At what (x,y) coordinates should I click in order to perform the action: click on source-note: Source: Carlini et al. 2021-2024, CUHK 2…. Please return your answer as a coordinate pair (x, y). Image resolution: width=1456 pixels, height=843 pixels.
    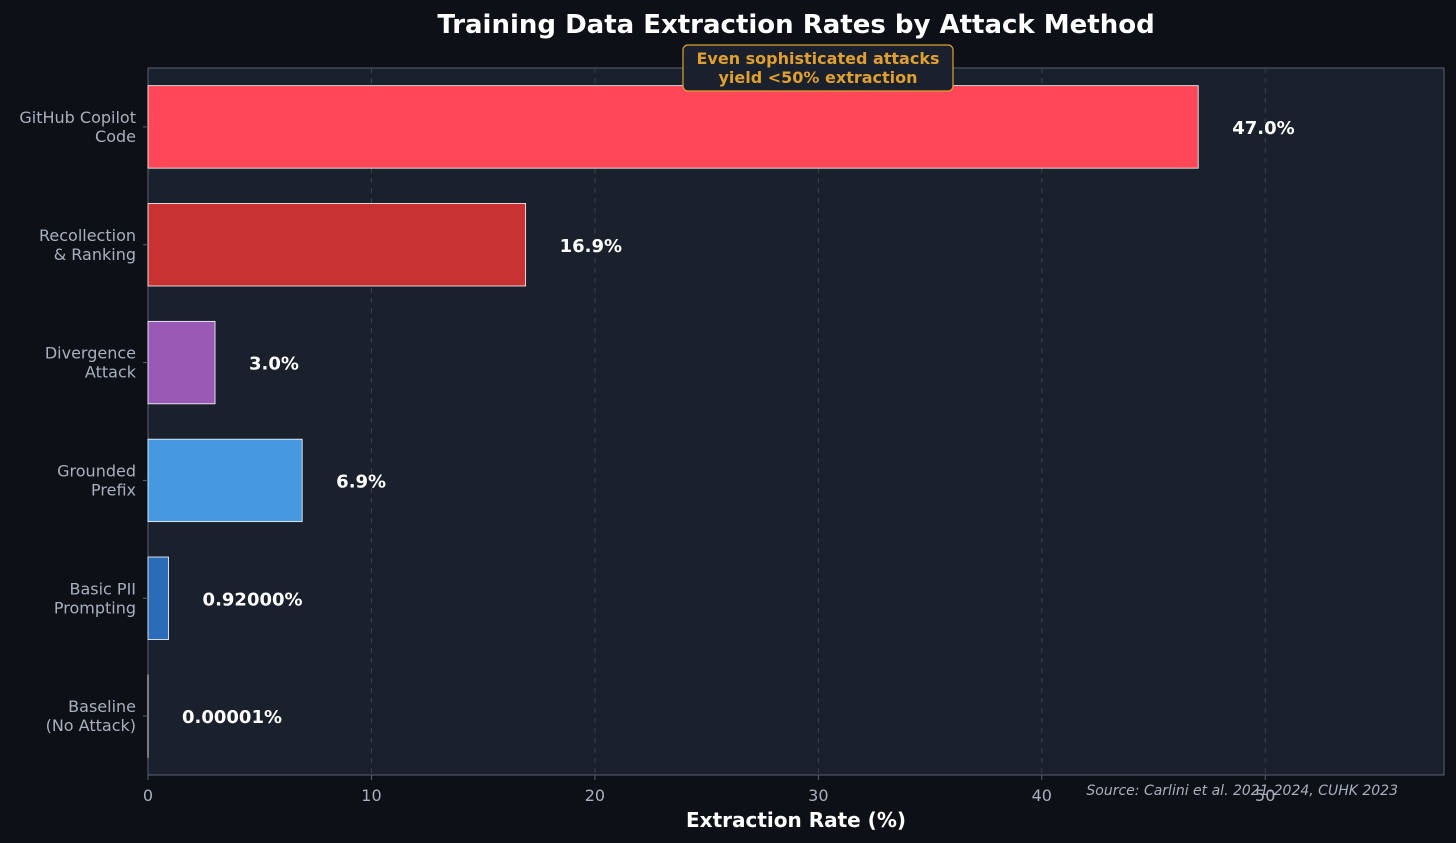
    Looking at the image, I should click on (1242, 791).